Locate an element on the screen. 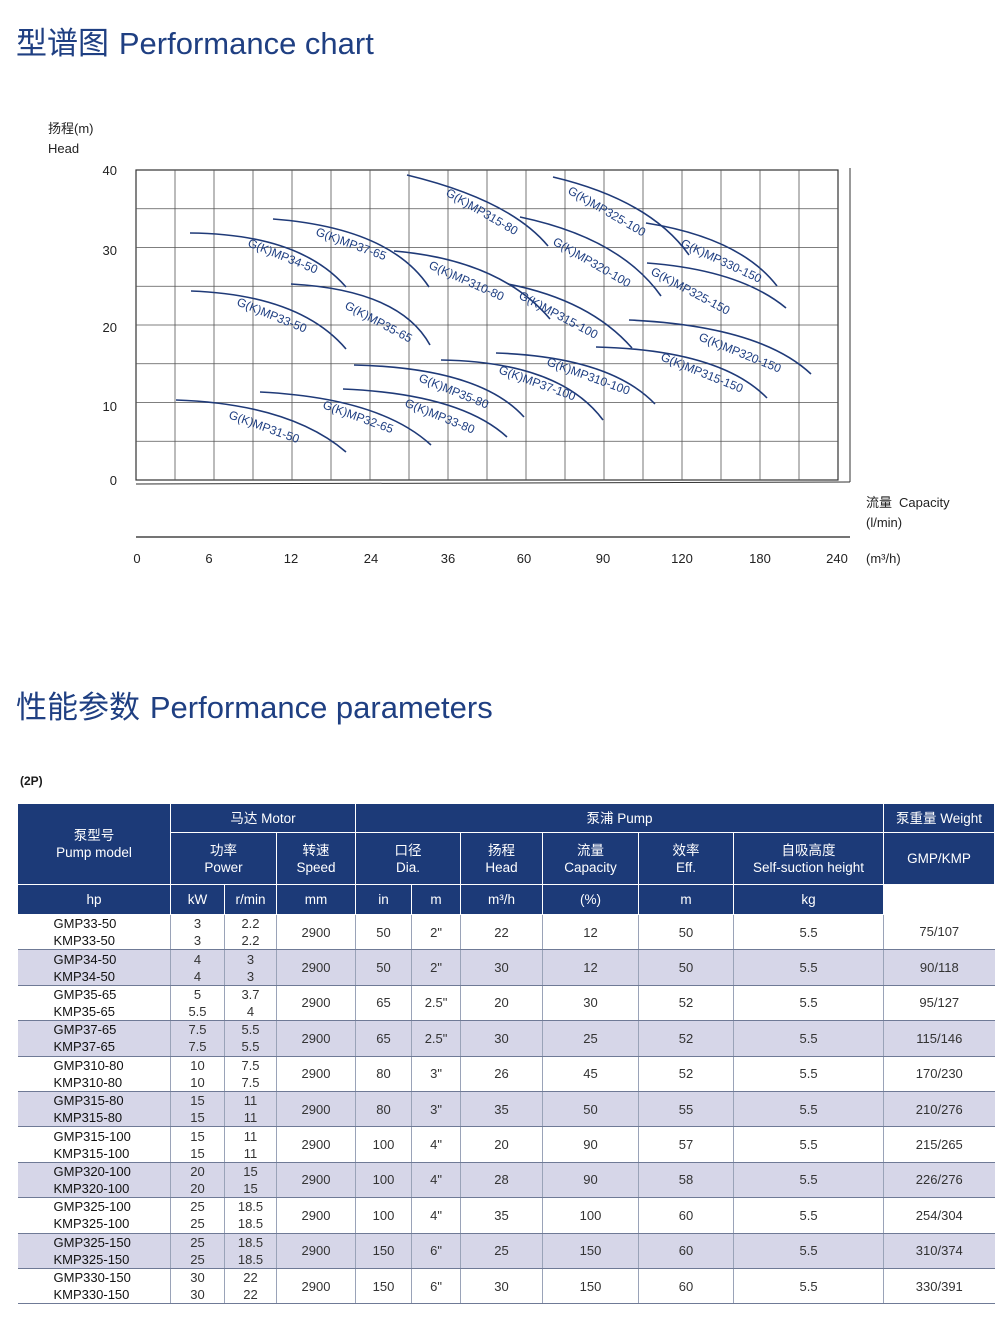 This screenshot has width=1000, height=1318. cell-kw-line: 3.7 is located at coordinates (250, 994).